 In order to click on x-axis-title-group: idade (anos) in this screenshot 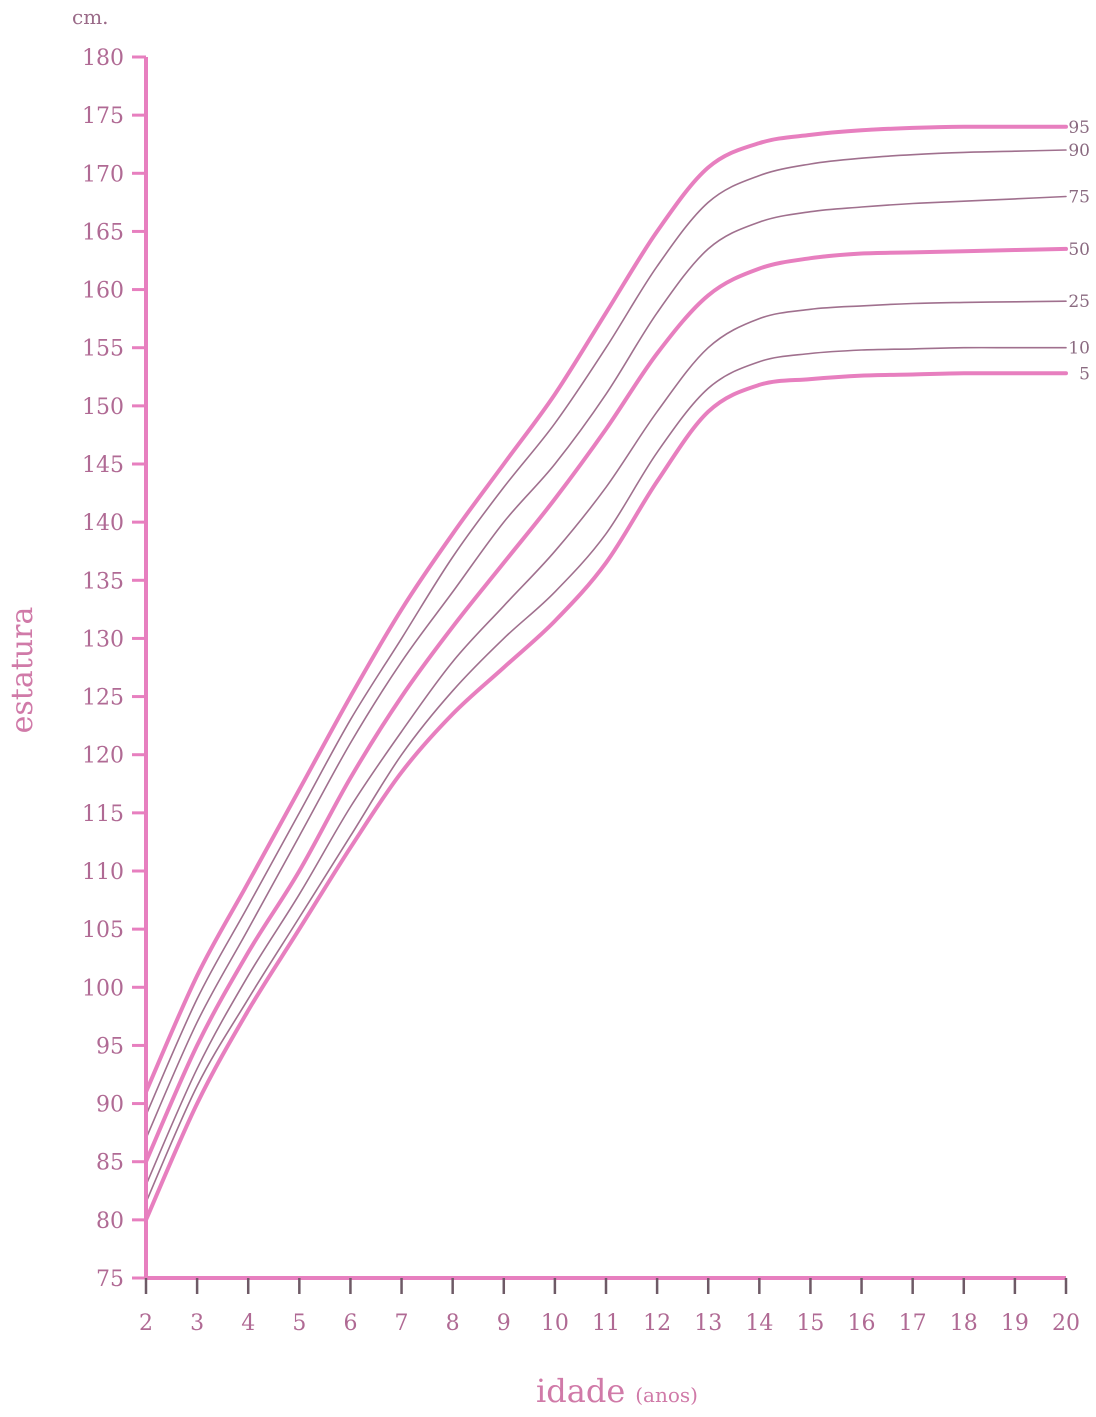, I will do `click(617, 1391)`.